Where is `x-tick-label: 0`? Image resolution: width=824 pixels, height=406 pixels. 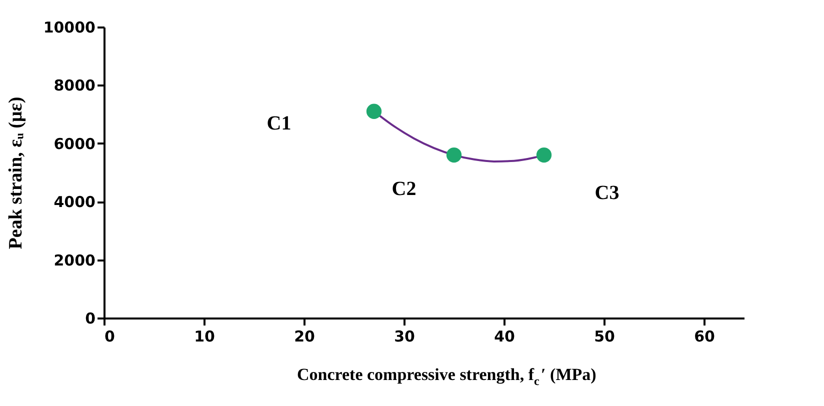
x-tick-label: 0 is located at coordinates (109, 337).